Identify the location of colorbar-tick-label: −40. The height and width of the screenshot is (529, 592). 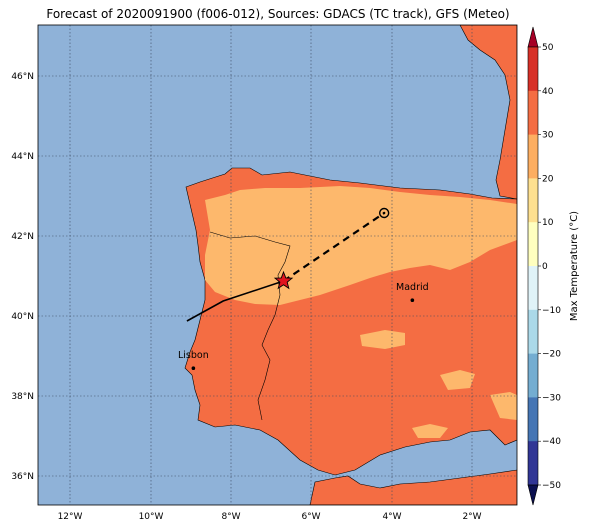
(551, 442).